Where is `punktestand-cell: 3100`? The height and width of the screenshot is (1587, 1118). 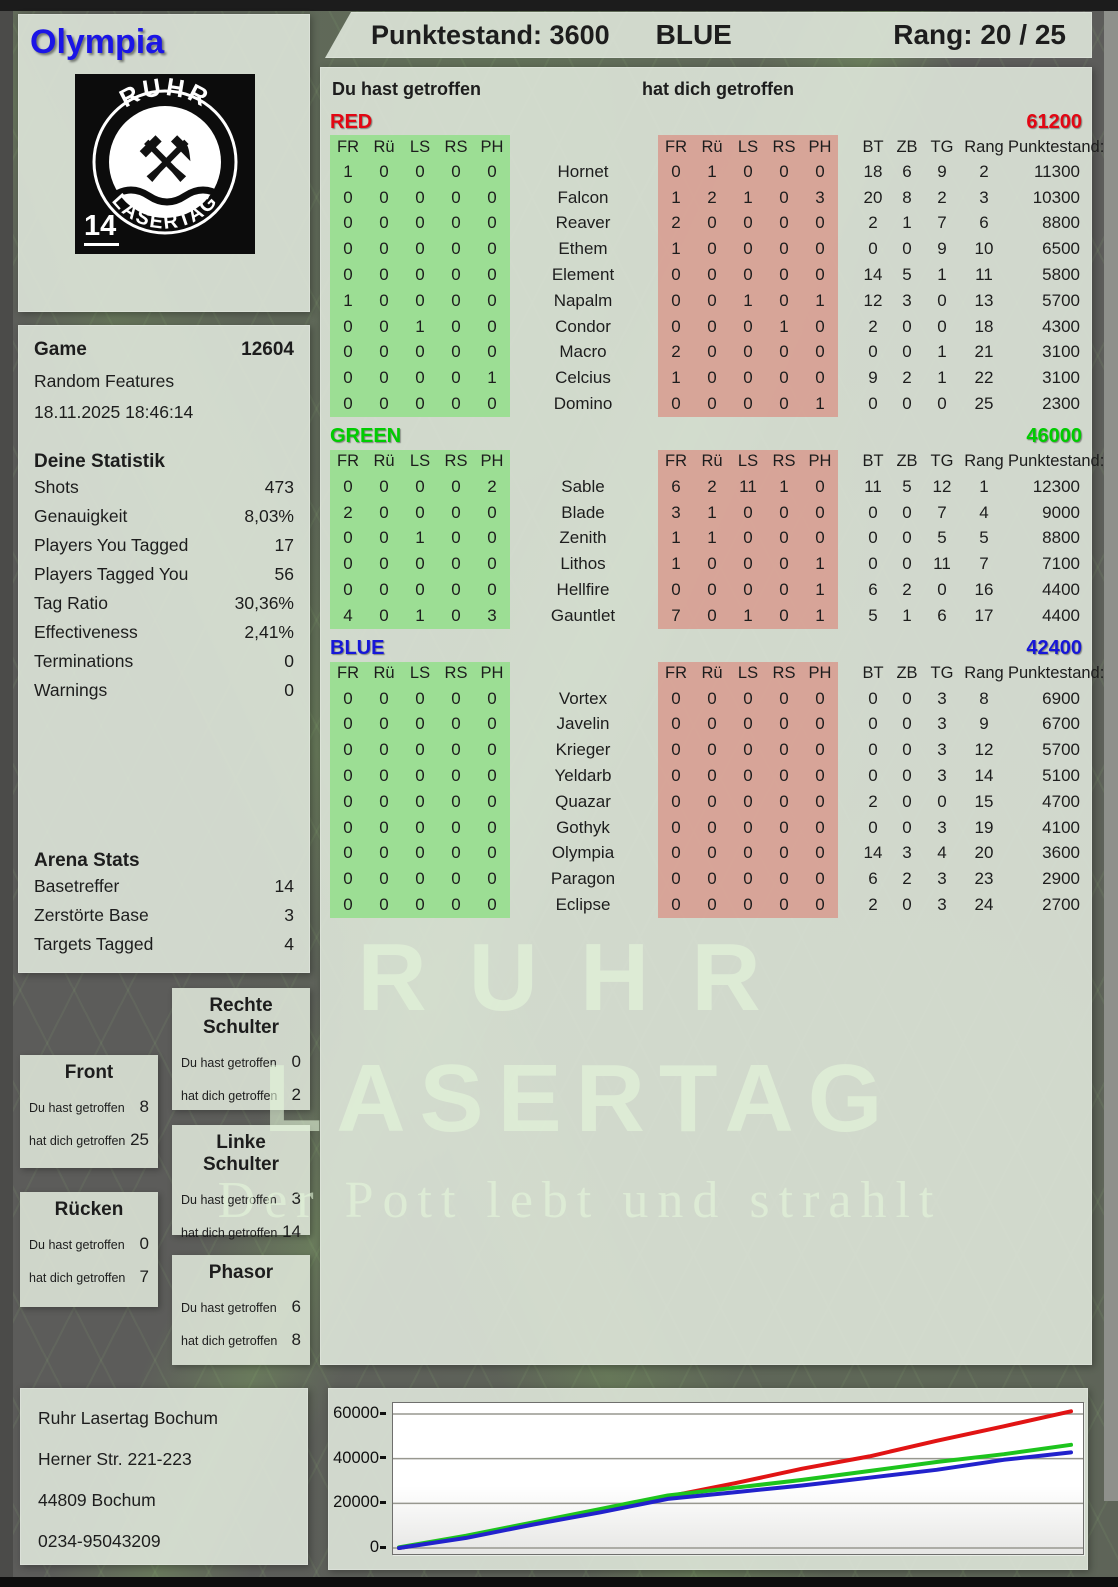
punktestand-cell: 3100 is located at coordinates (1061, 378).